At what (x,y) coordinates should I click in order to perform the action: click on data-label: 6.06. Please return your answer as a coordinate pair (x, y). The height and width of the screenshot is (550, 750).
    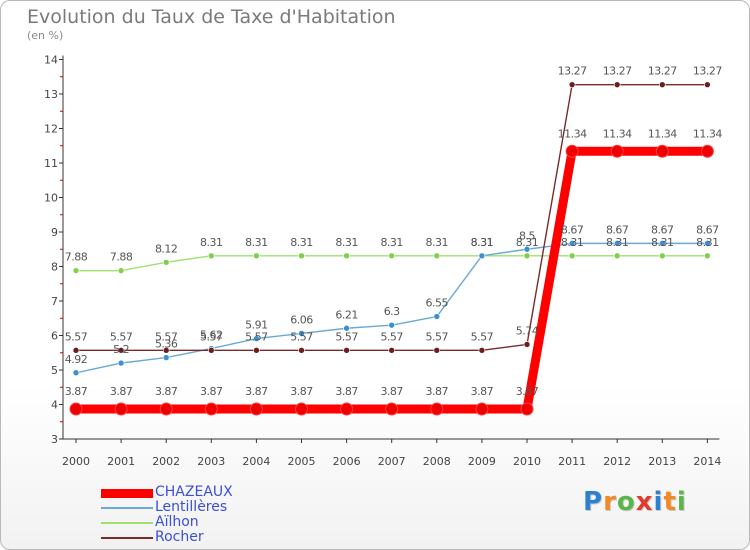
    Looking at the image, I should click on (301, 319).